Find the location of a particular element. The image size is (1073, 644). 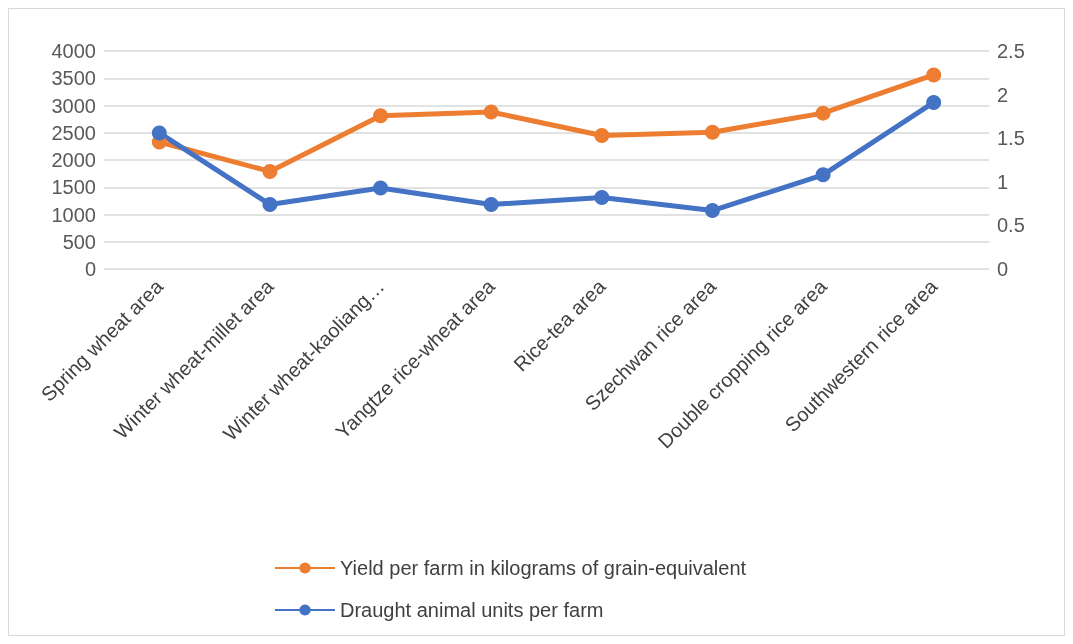

y2-tick-label: 2 is located at coordinates (1003, 94).